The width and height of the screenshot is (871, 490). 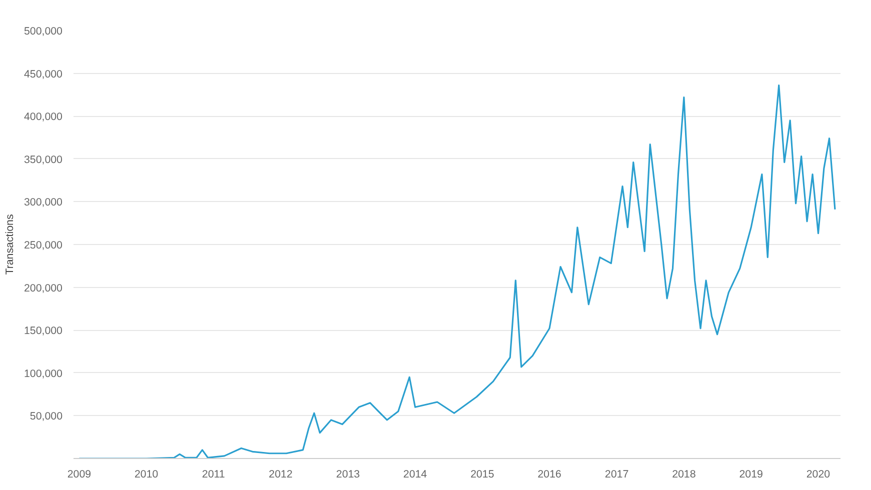 I want to click on y-tick-label: 250,000, so click(x=43, y=246).